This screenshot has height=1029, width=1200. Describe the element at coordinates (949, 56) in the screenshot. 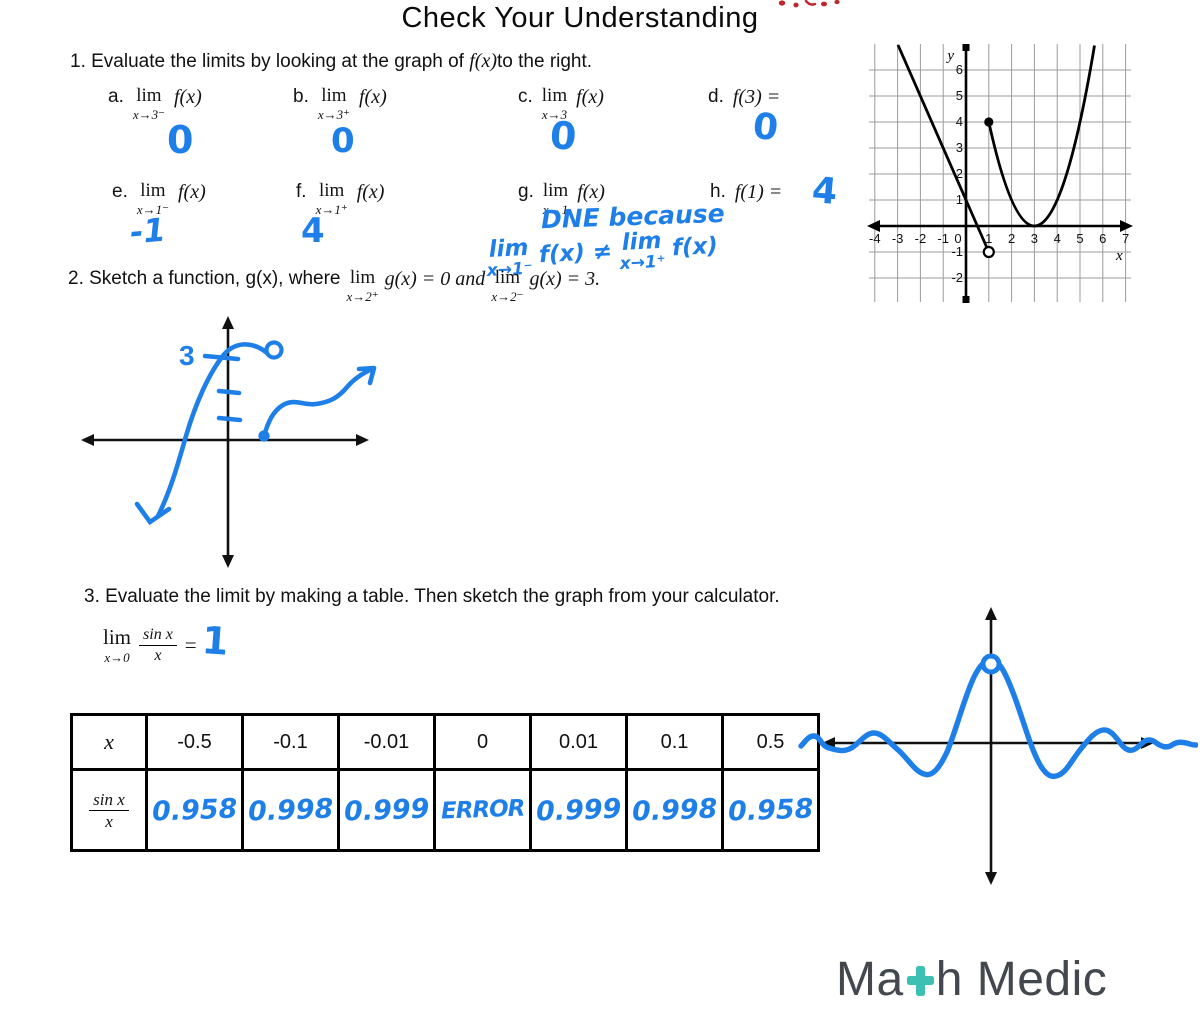

I see `y-axis-label: y` at that location.